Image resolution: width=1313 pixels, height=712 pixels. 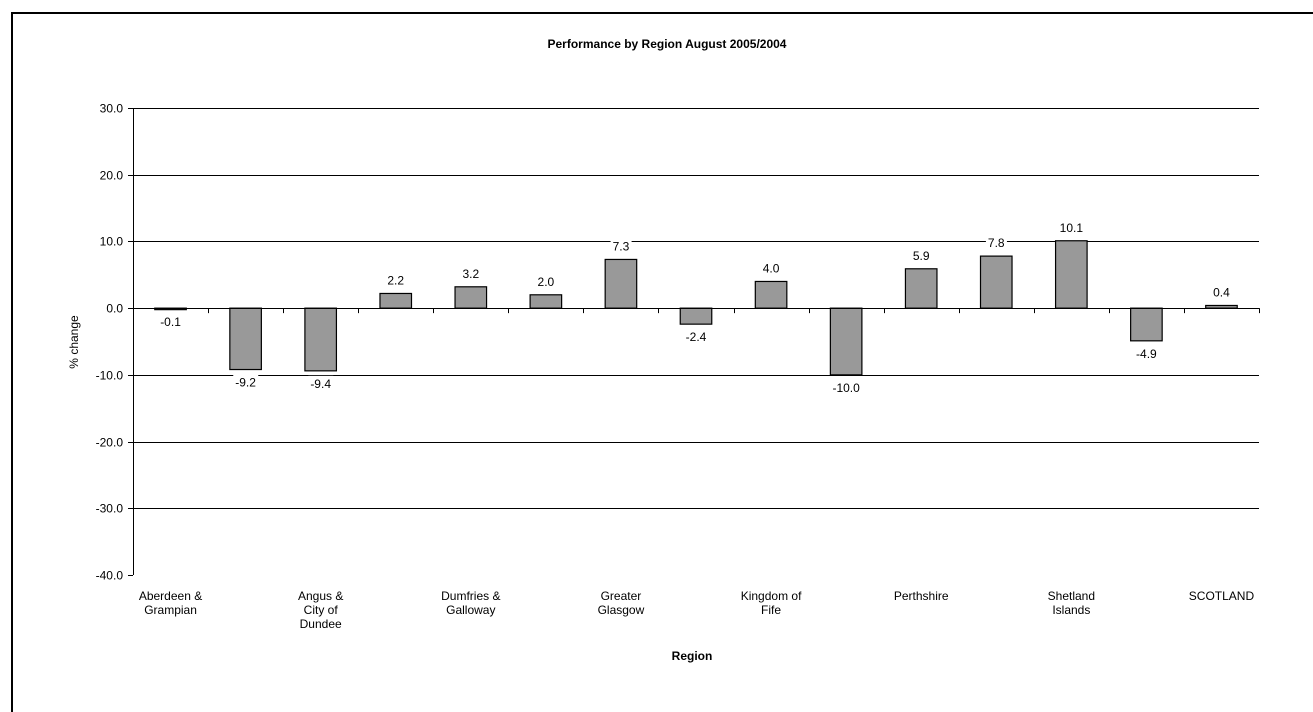 I want to click on category-label-line: City of, so click(x=321, y=610).